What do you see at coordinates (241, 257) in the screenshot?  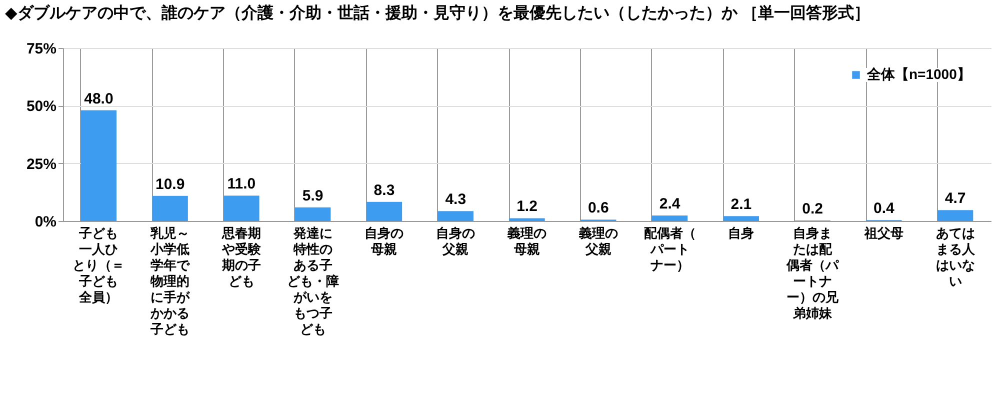 I see `x-tick-label: 思春期や受験期の子ども` at bounding box center [241, 257].